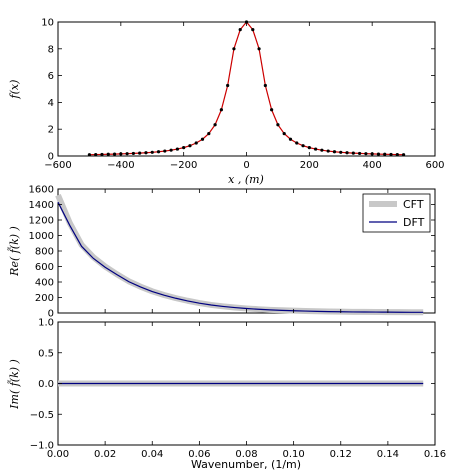 Image resolution: width=474 pixels, height=474 pixels. I want to click on real-y-tick-label: 1400, so click(41, 205).